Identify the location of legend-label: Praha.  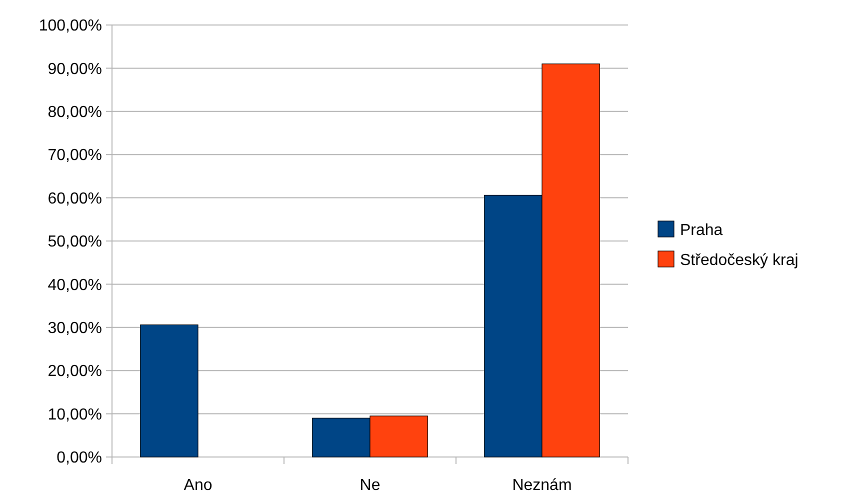
(701, 231).